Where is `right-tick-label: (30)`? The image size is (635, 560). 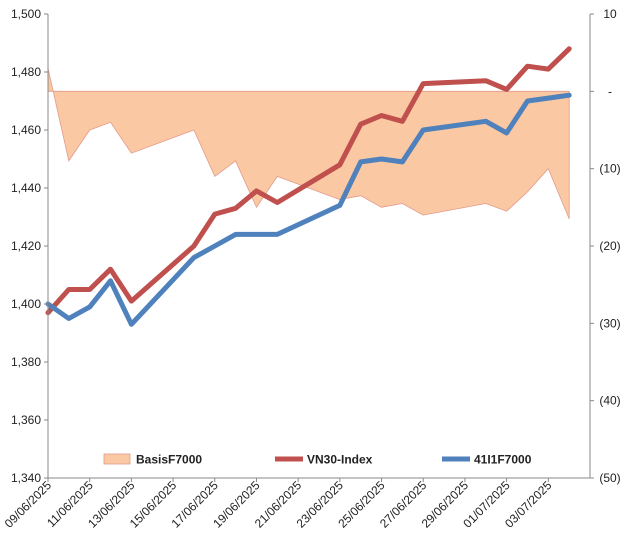 right-tick-label: (30) is located at coordinates (609, 323).